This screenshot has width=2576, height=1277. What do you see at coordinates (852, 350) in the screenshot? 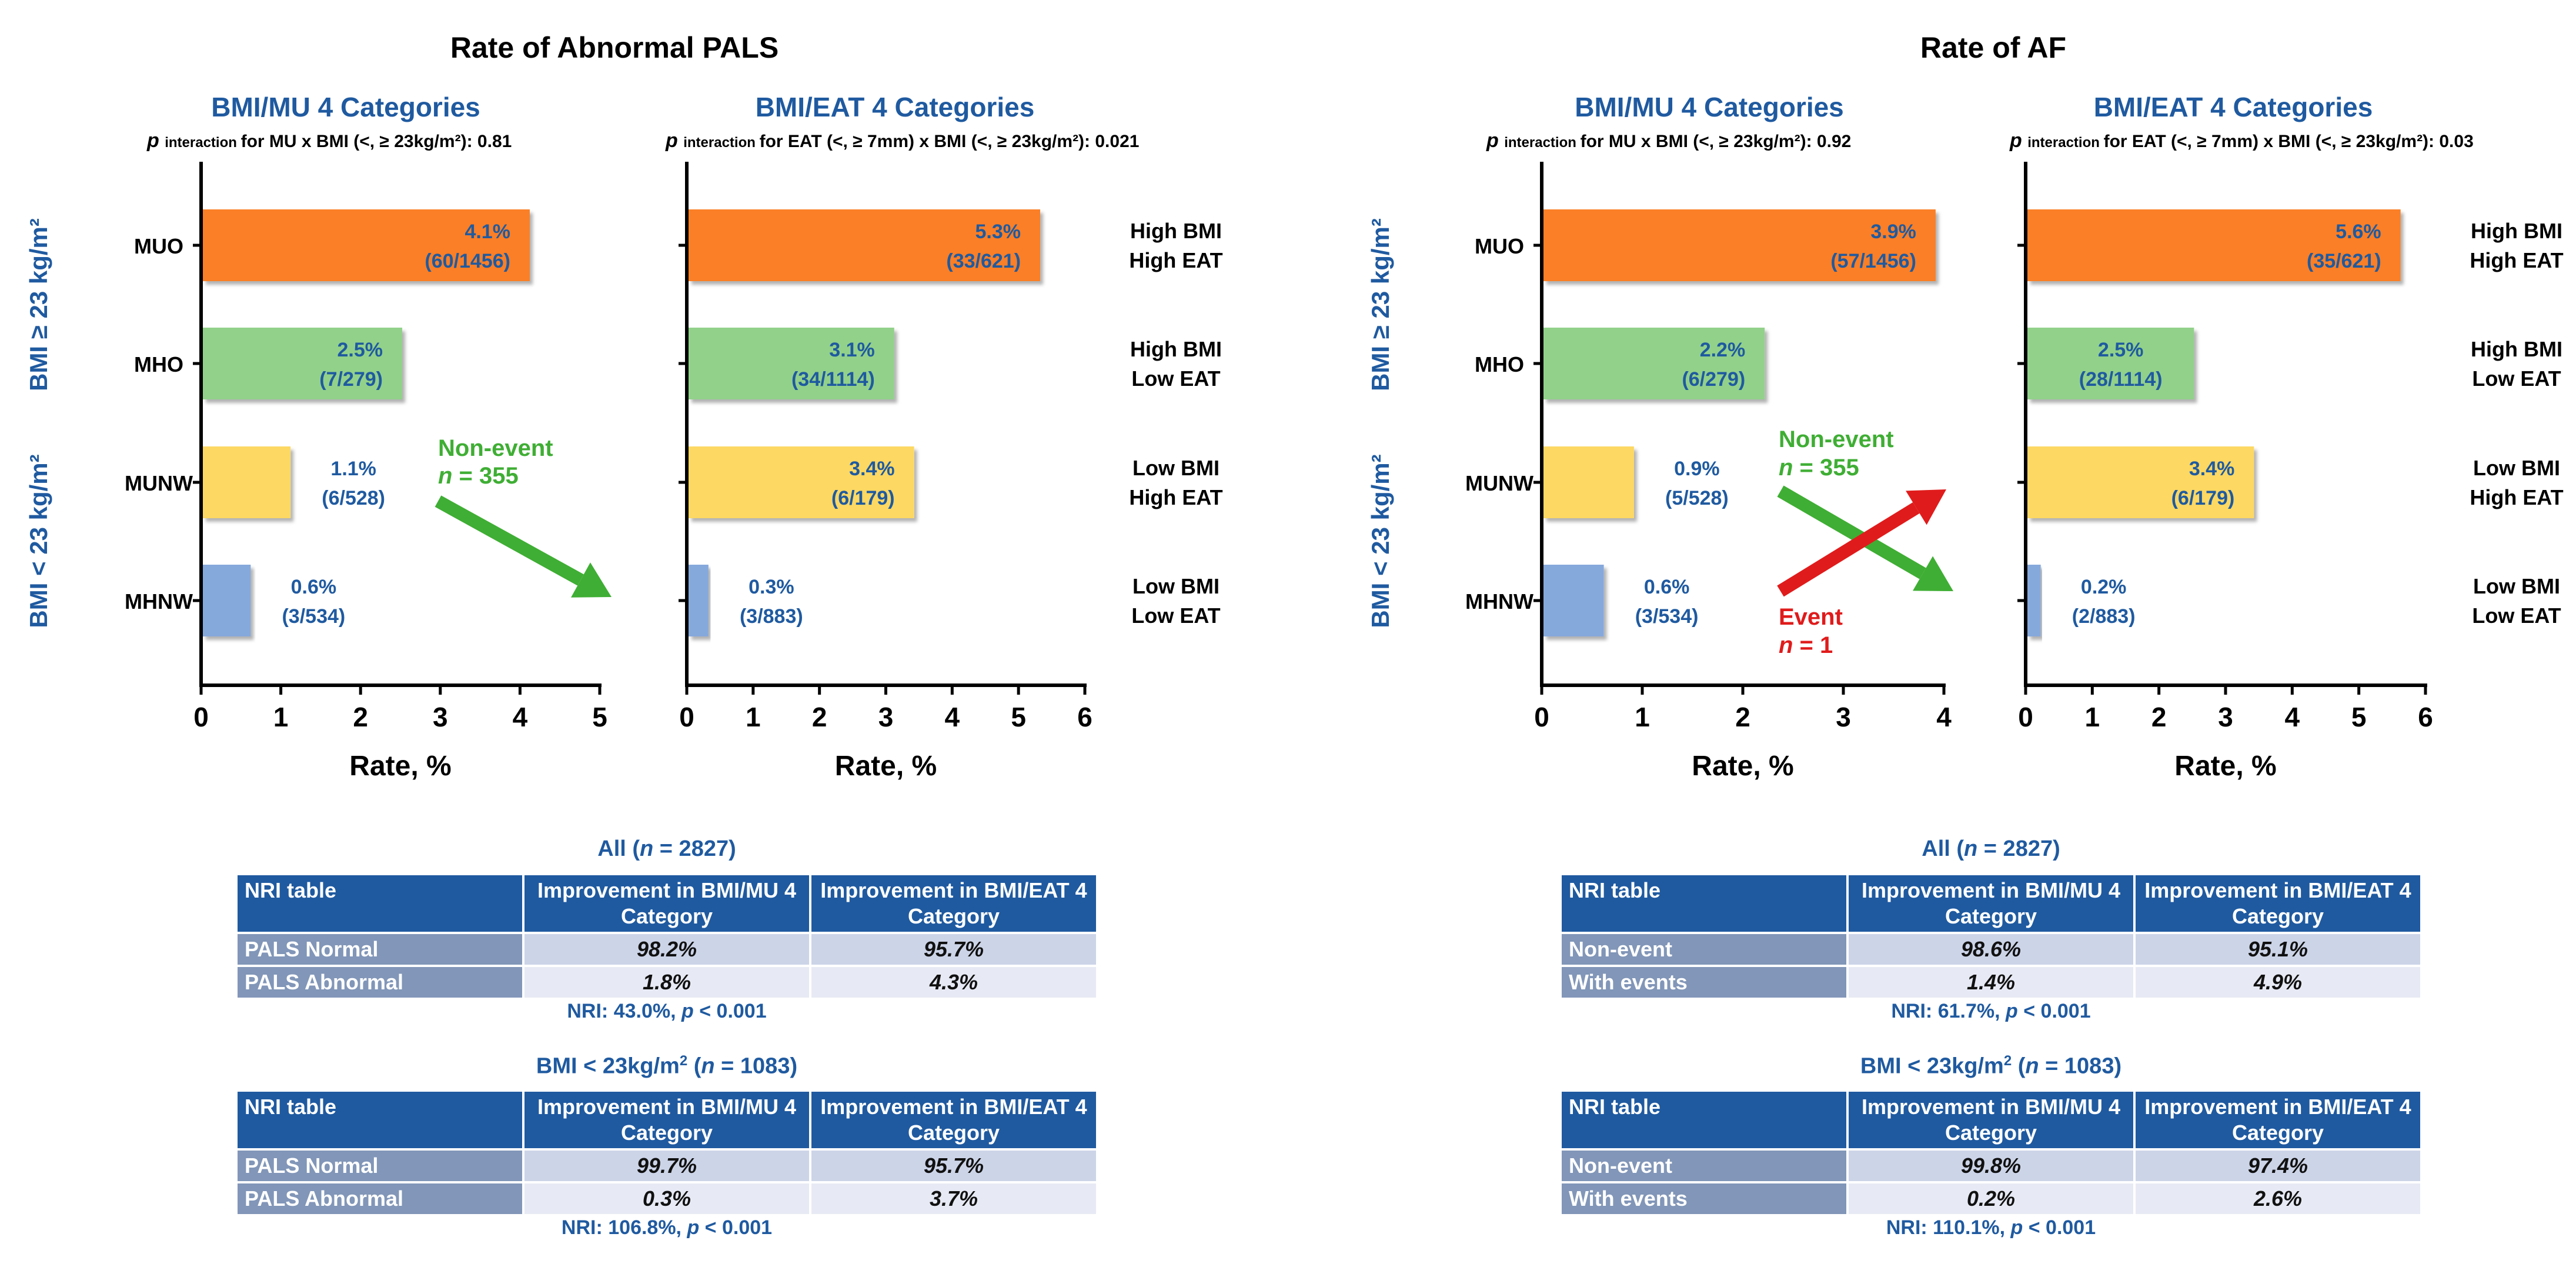
I see `bar-percent-label: 3.1%` at bounding box center [852, 350].